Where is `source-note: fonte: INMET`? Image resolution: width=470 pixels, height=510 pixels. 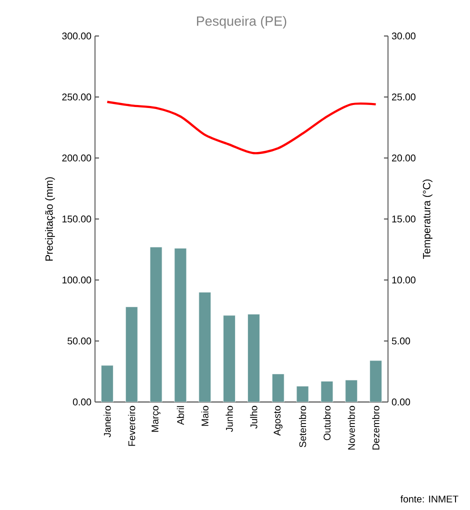
source-note: fonte: INMET is located at coordinates (429, 498).